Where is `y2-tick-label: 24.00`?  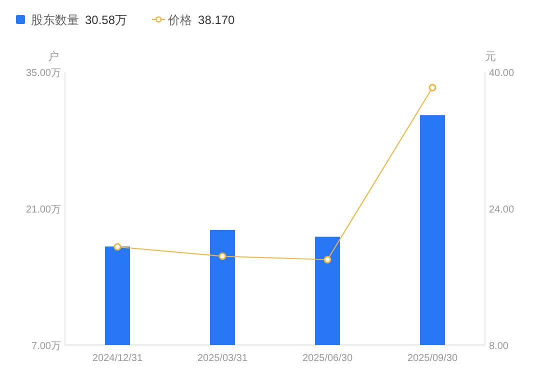
y2-tick-label: 24.00 is located at coordinates (501, 210).